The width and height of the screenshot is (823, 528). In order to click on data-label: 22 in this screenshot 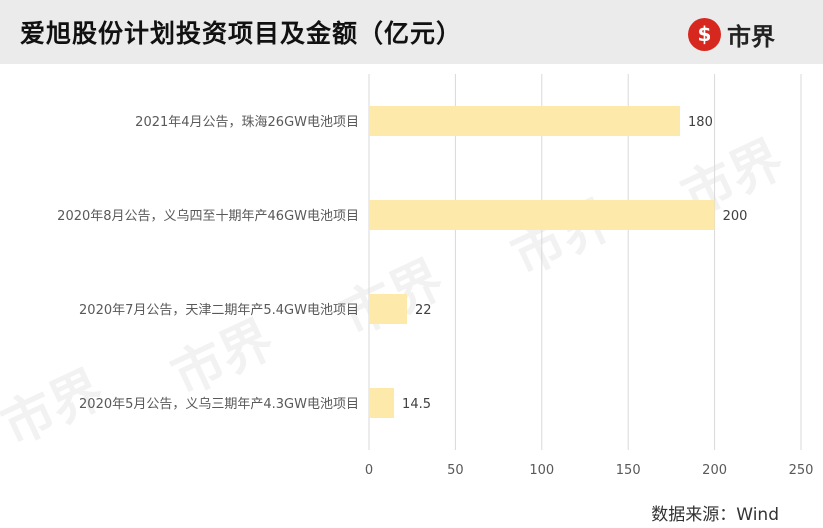, I will do `click(423, 310)`.